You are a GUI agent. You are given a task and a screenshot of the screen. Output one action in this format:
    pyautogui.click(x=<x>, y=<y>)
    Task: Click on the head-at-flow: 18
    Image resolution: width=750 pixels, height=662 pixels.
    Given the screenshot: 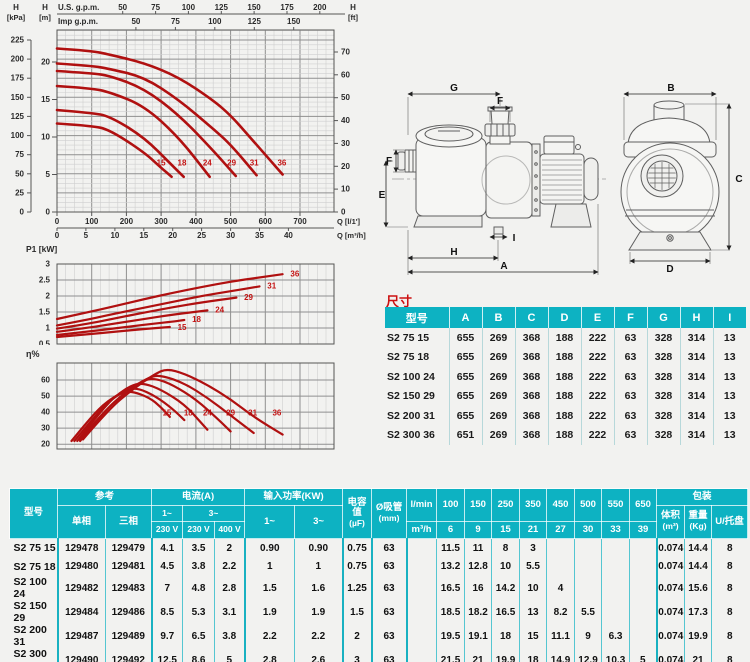 What is the action you would take?
    pyautogui.click(x=533, y=655)
    